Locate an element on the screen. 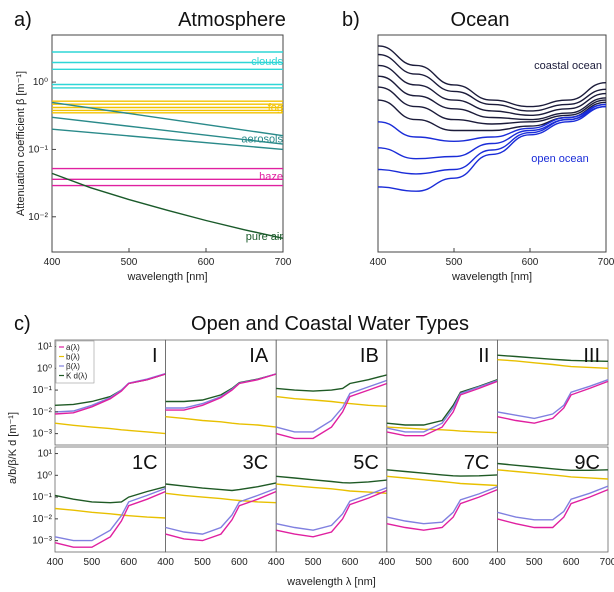  water-type-panel-9C: 9C 400 500 600 700 is located at coordinates (551, 507).